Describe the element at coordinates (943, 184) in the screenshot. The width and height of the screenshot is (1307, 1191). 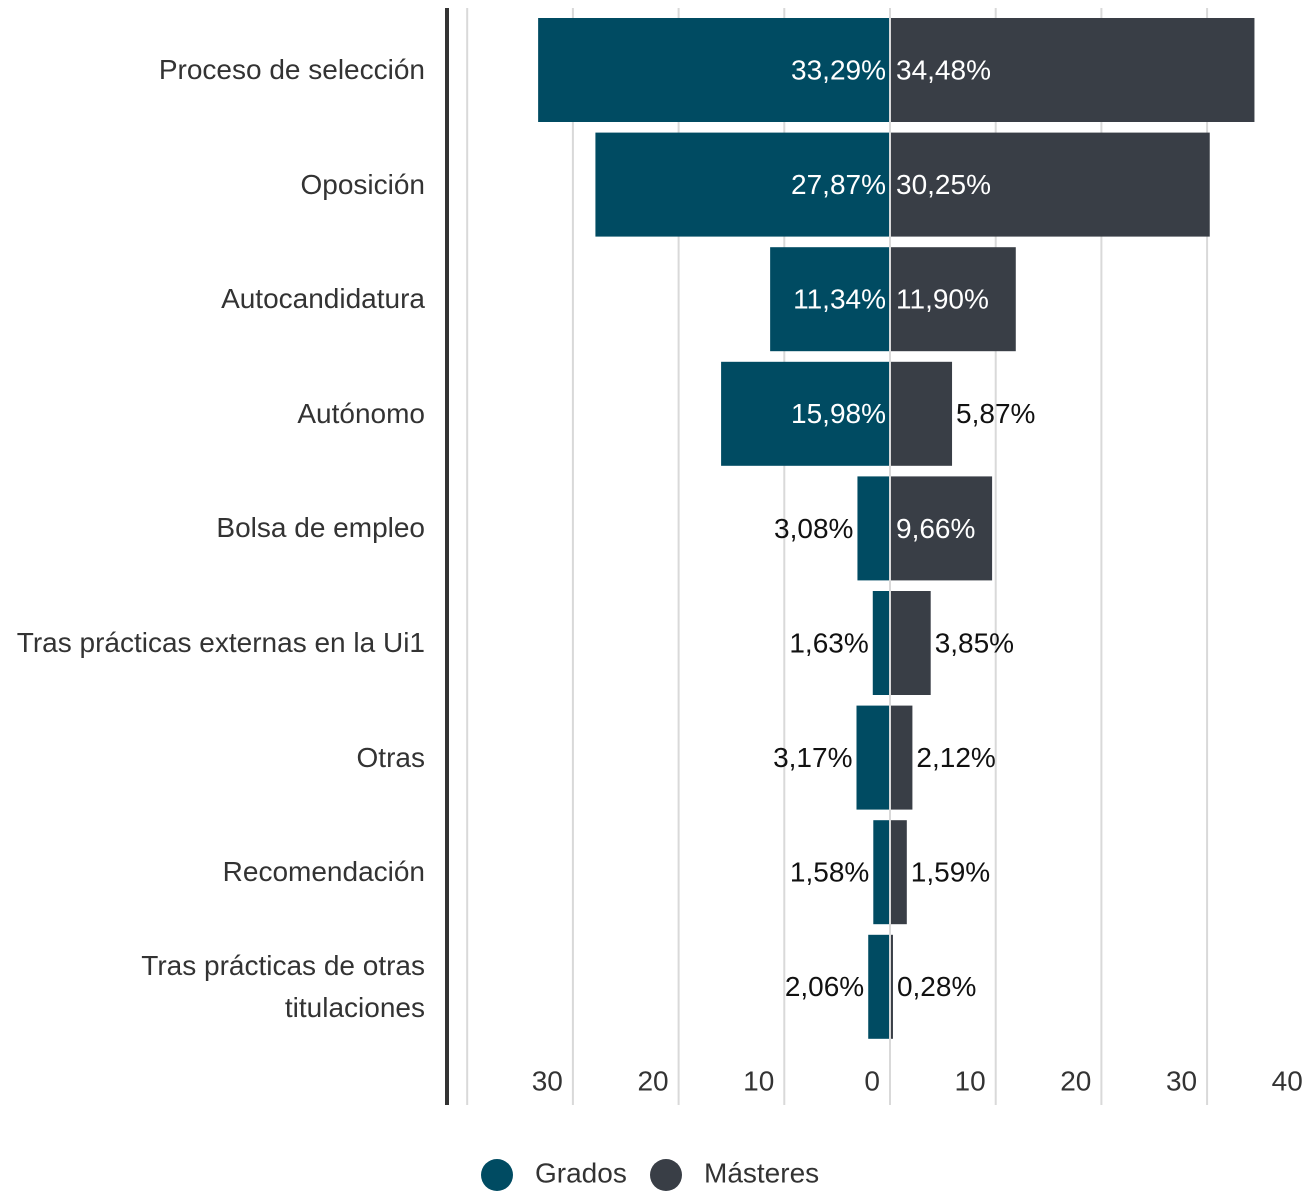
I see `value-label: 30,25%` at that location.